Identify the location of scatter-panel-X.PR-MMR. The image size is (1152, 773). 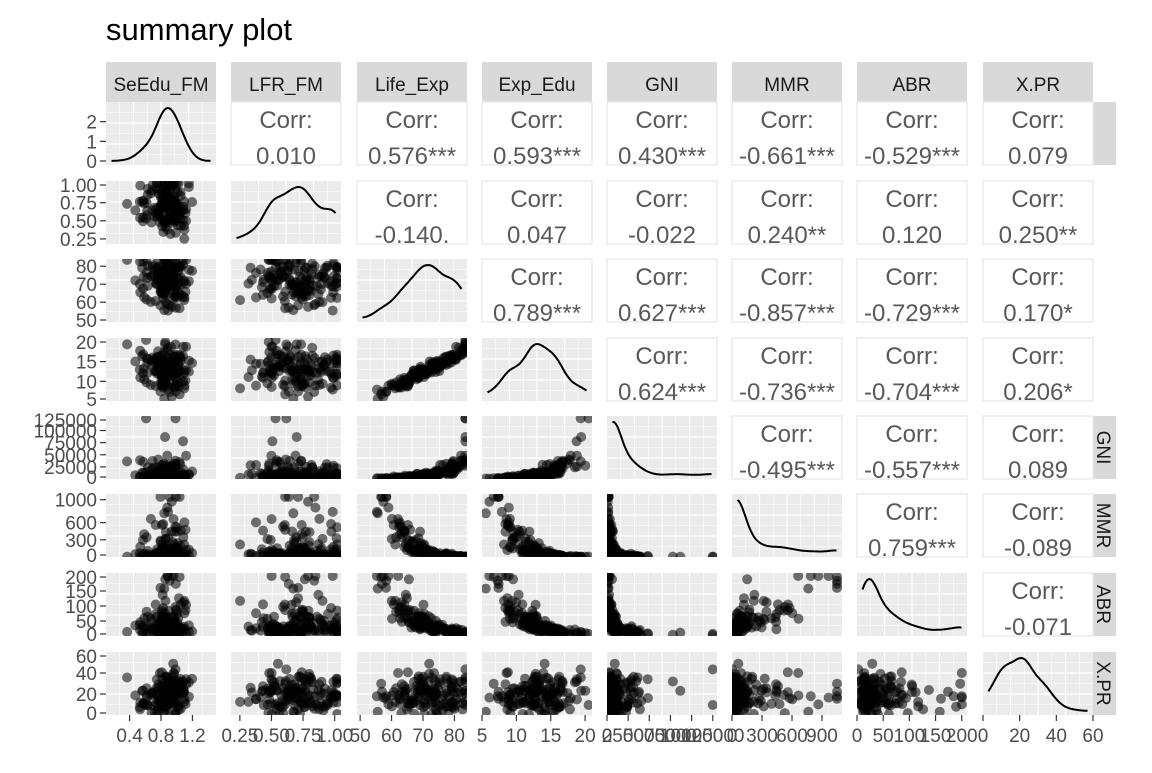
(784, 685).